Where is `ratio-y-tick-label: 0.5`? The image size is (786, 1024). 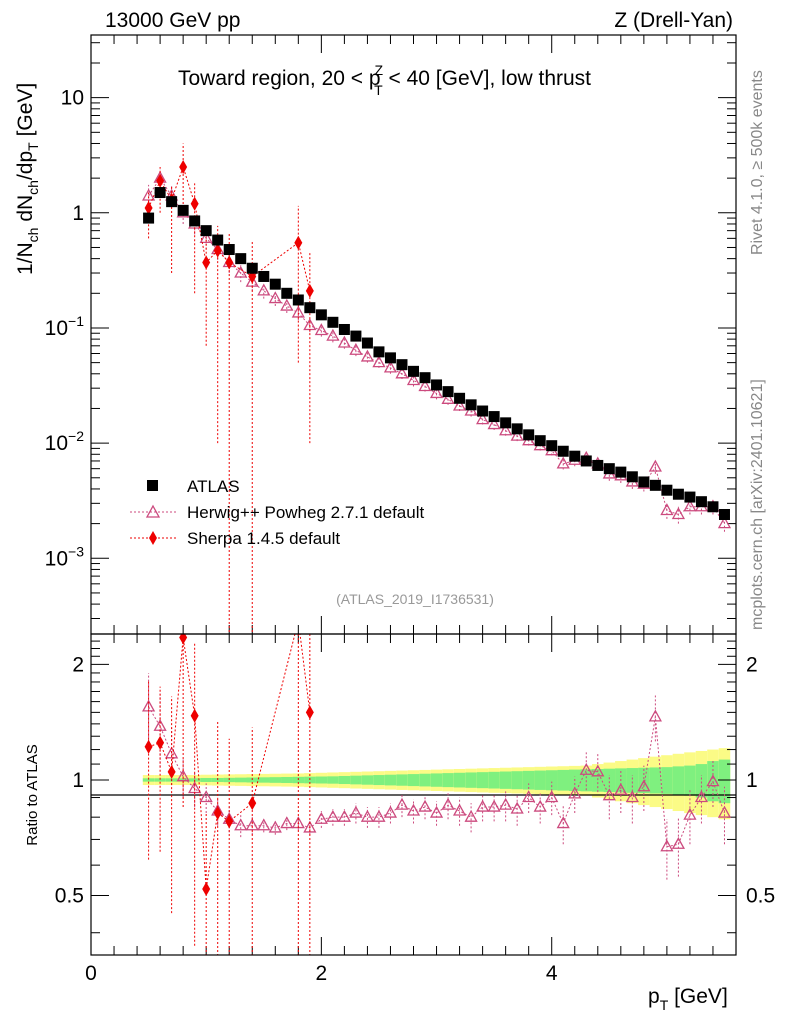 ratio-y-tick-label: 0.5 is located at coordinates (69, 896).